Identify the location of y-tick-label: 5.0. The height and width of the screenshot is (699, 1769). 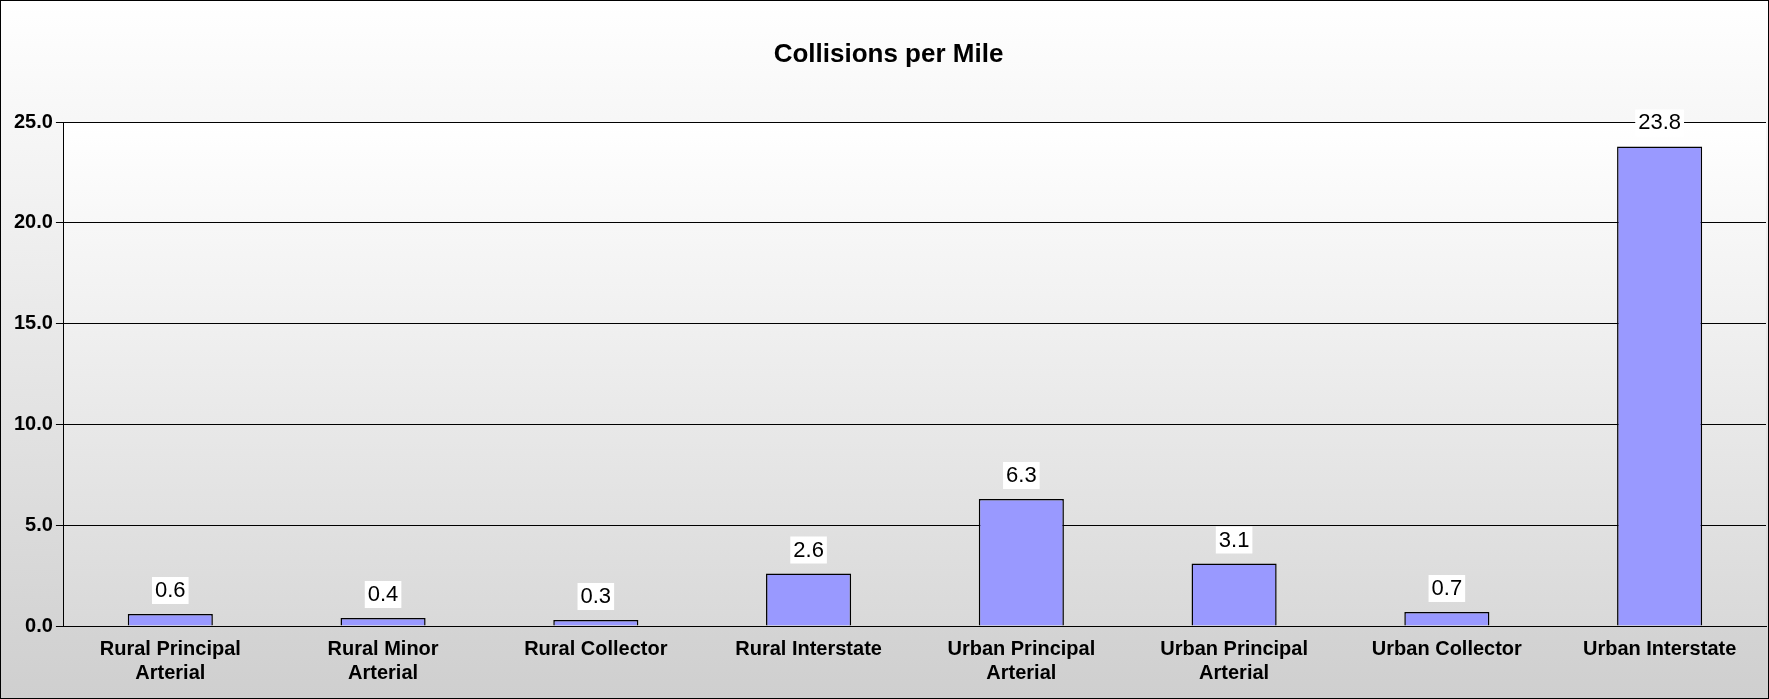
(39, 523).